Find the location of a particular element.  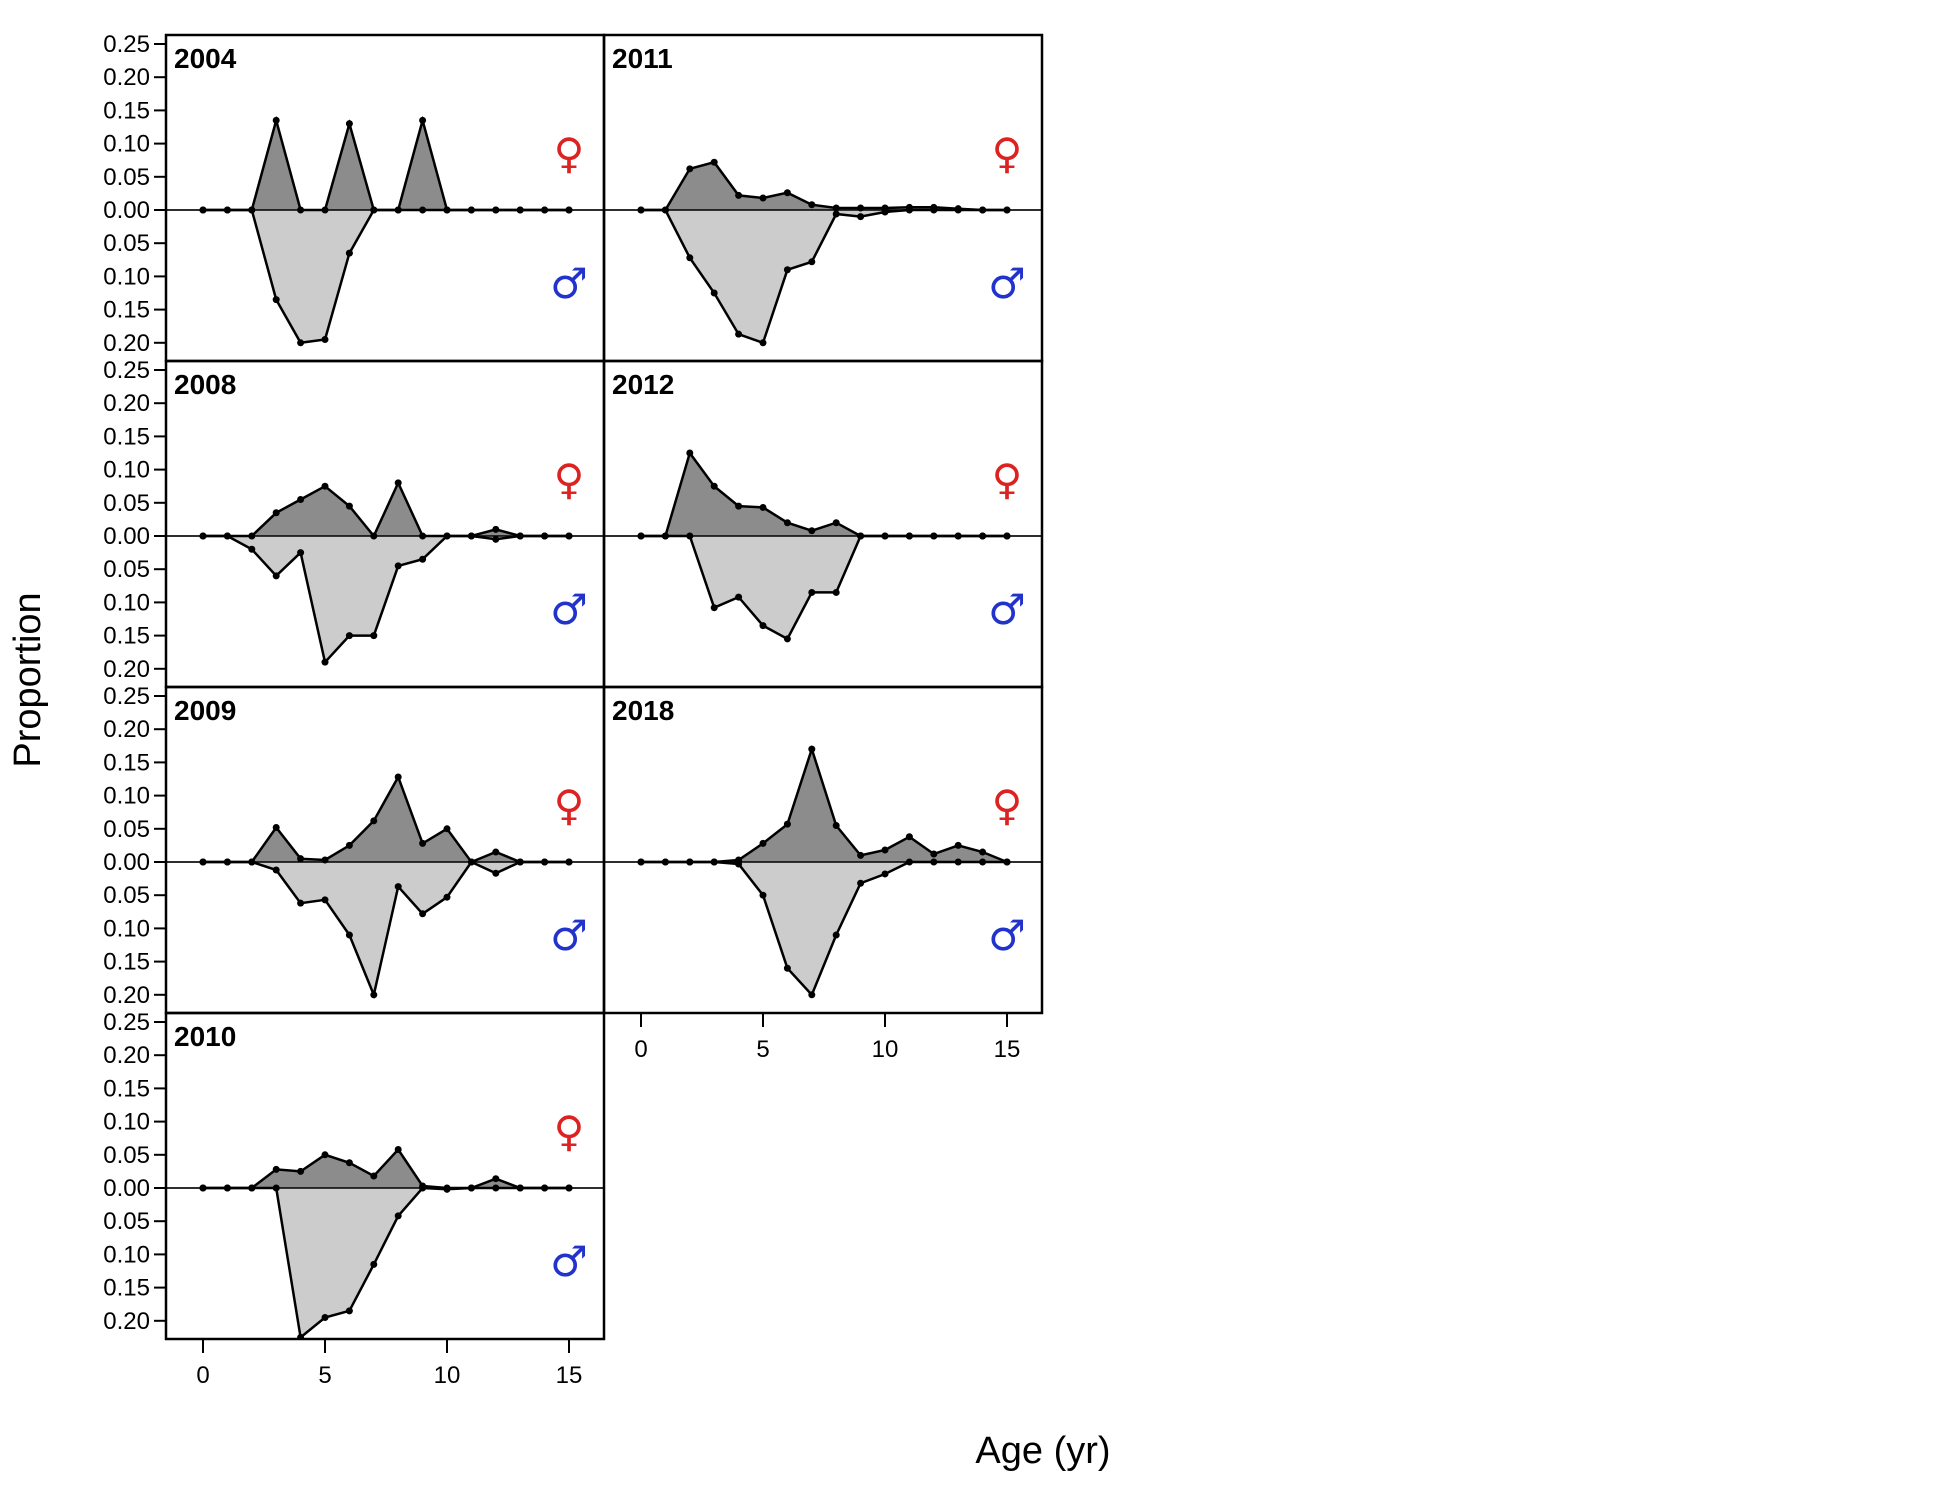

female-line is located at coordinates (386, 1168).